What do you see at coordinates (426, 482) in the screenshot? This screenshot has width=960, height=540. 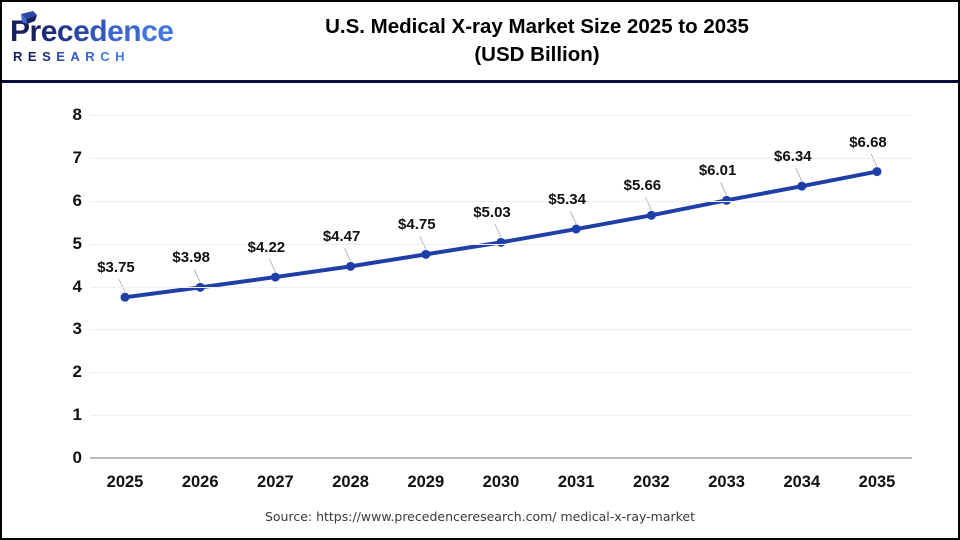 I see `x-axis-tick-label: 2029` at bounding box center [426, 482].